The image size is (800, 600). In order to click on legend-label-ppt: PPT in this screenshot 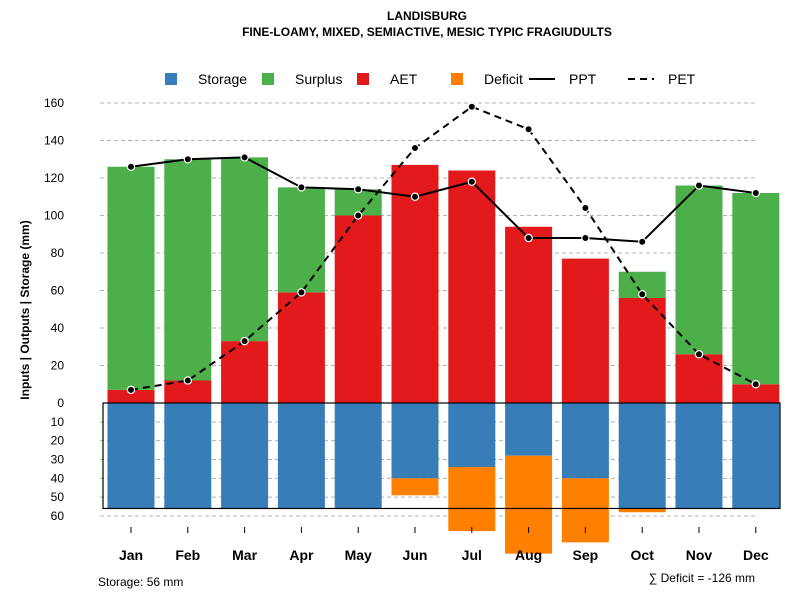, I will do `click(583, 79)`.